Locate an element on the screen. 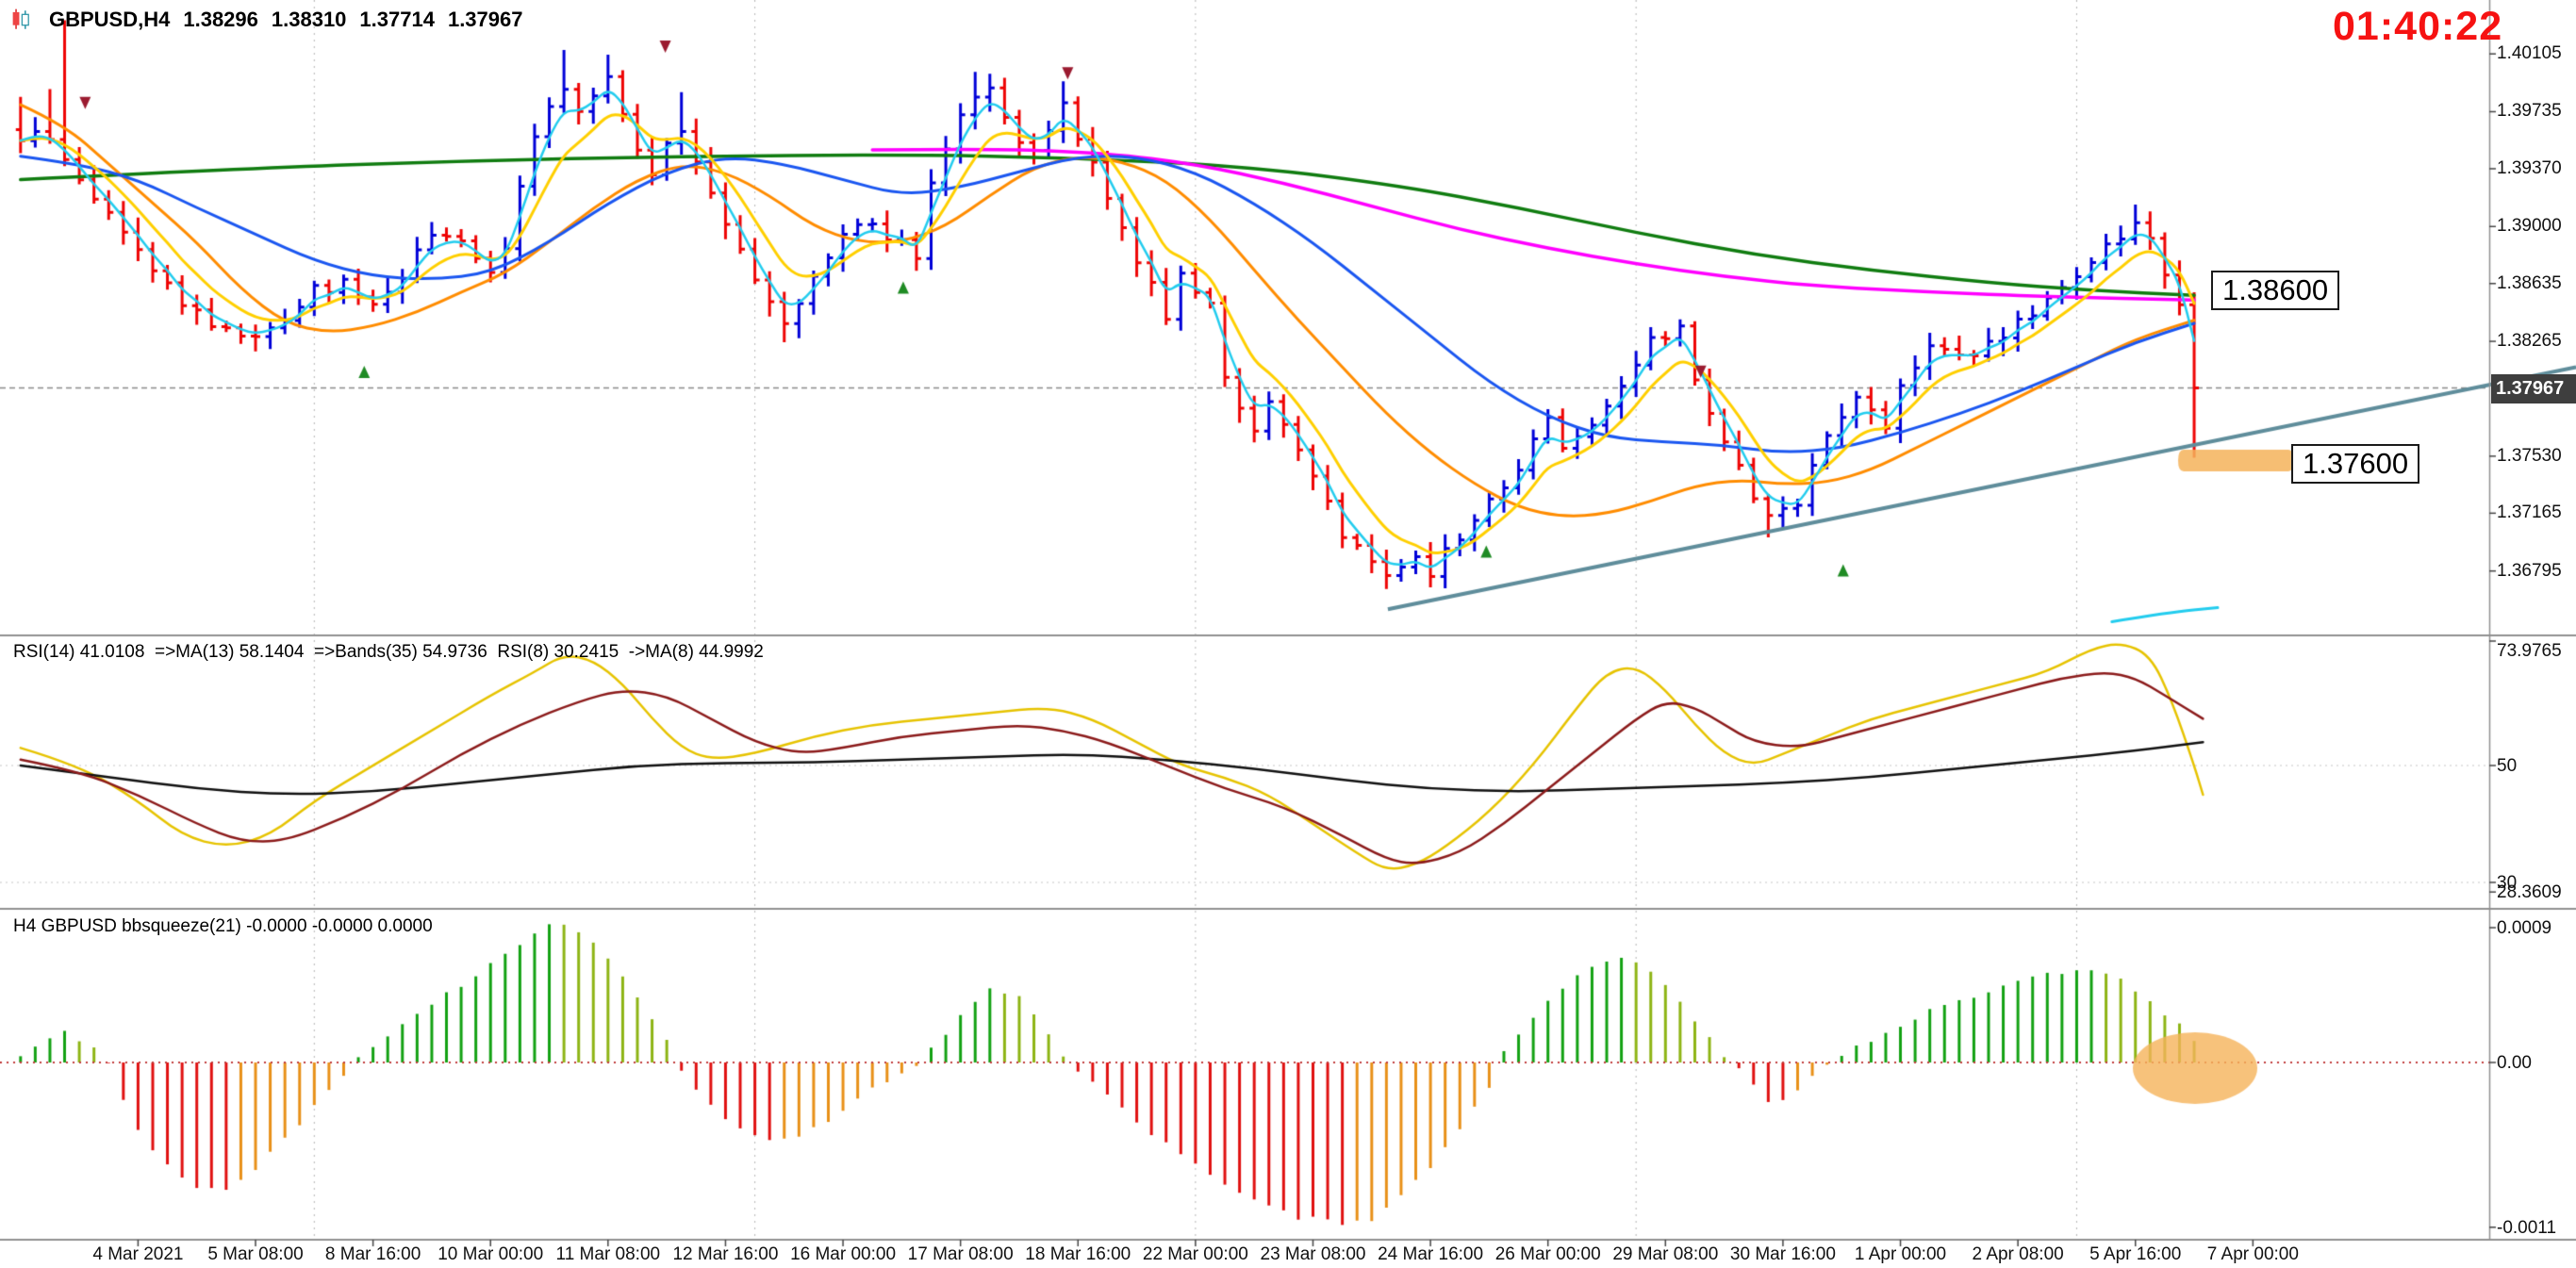 The image size is (2576, 1268). price-tick-label: 1.39000 is located at coordinates (2529, 226).